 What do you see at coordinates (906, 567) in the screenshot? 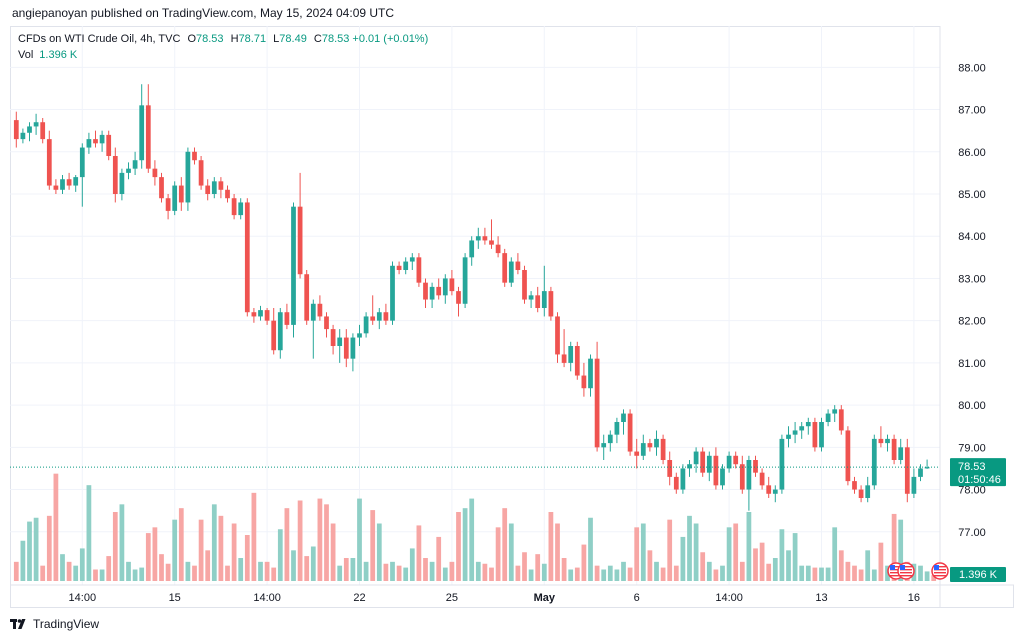
I see `us-flag-event-icon-stripe` at bounding box center [906, 567].